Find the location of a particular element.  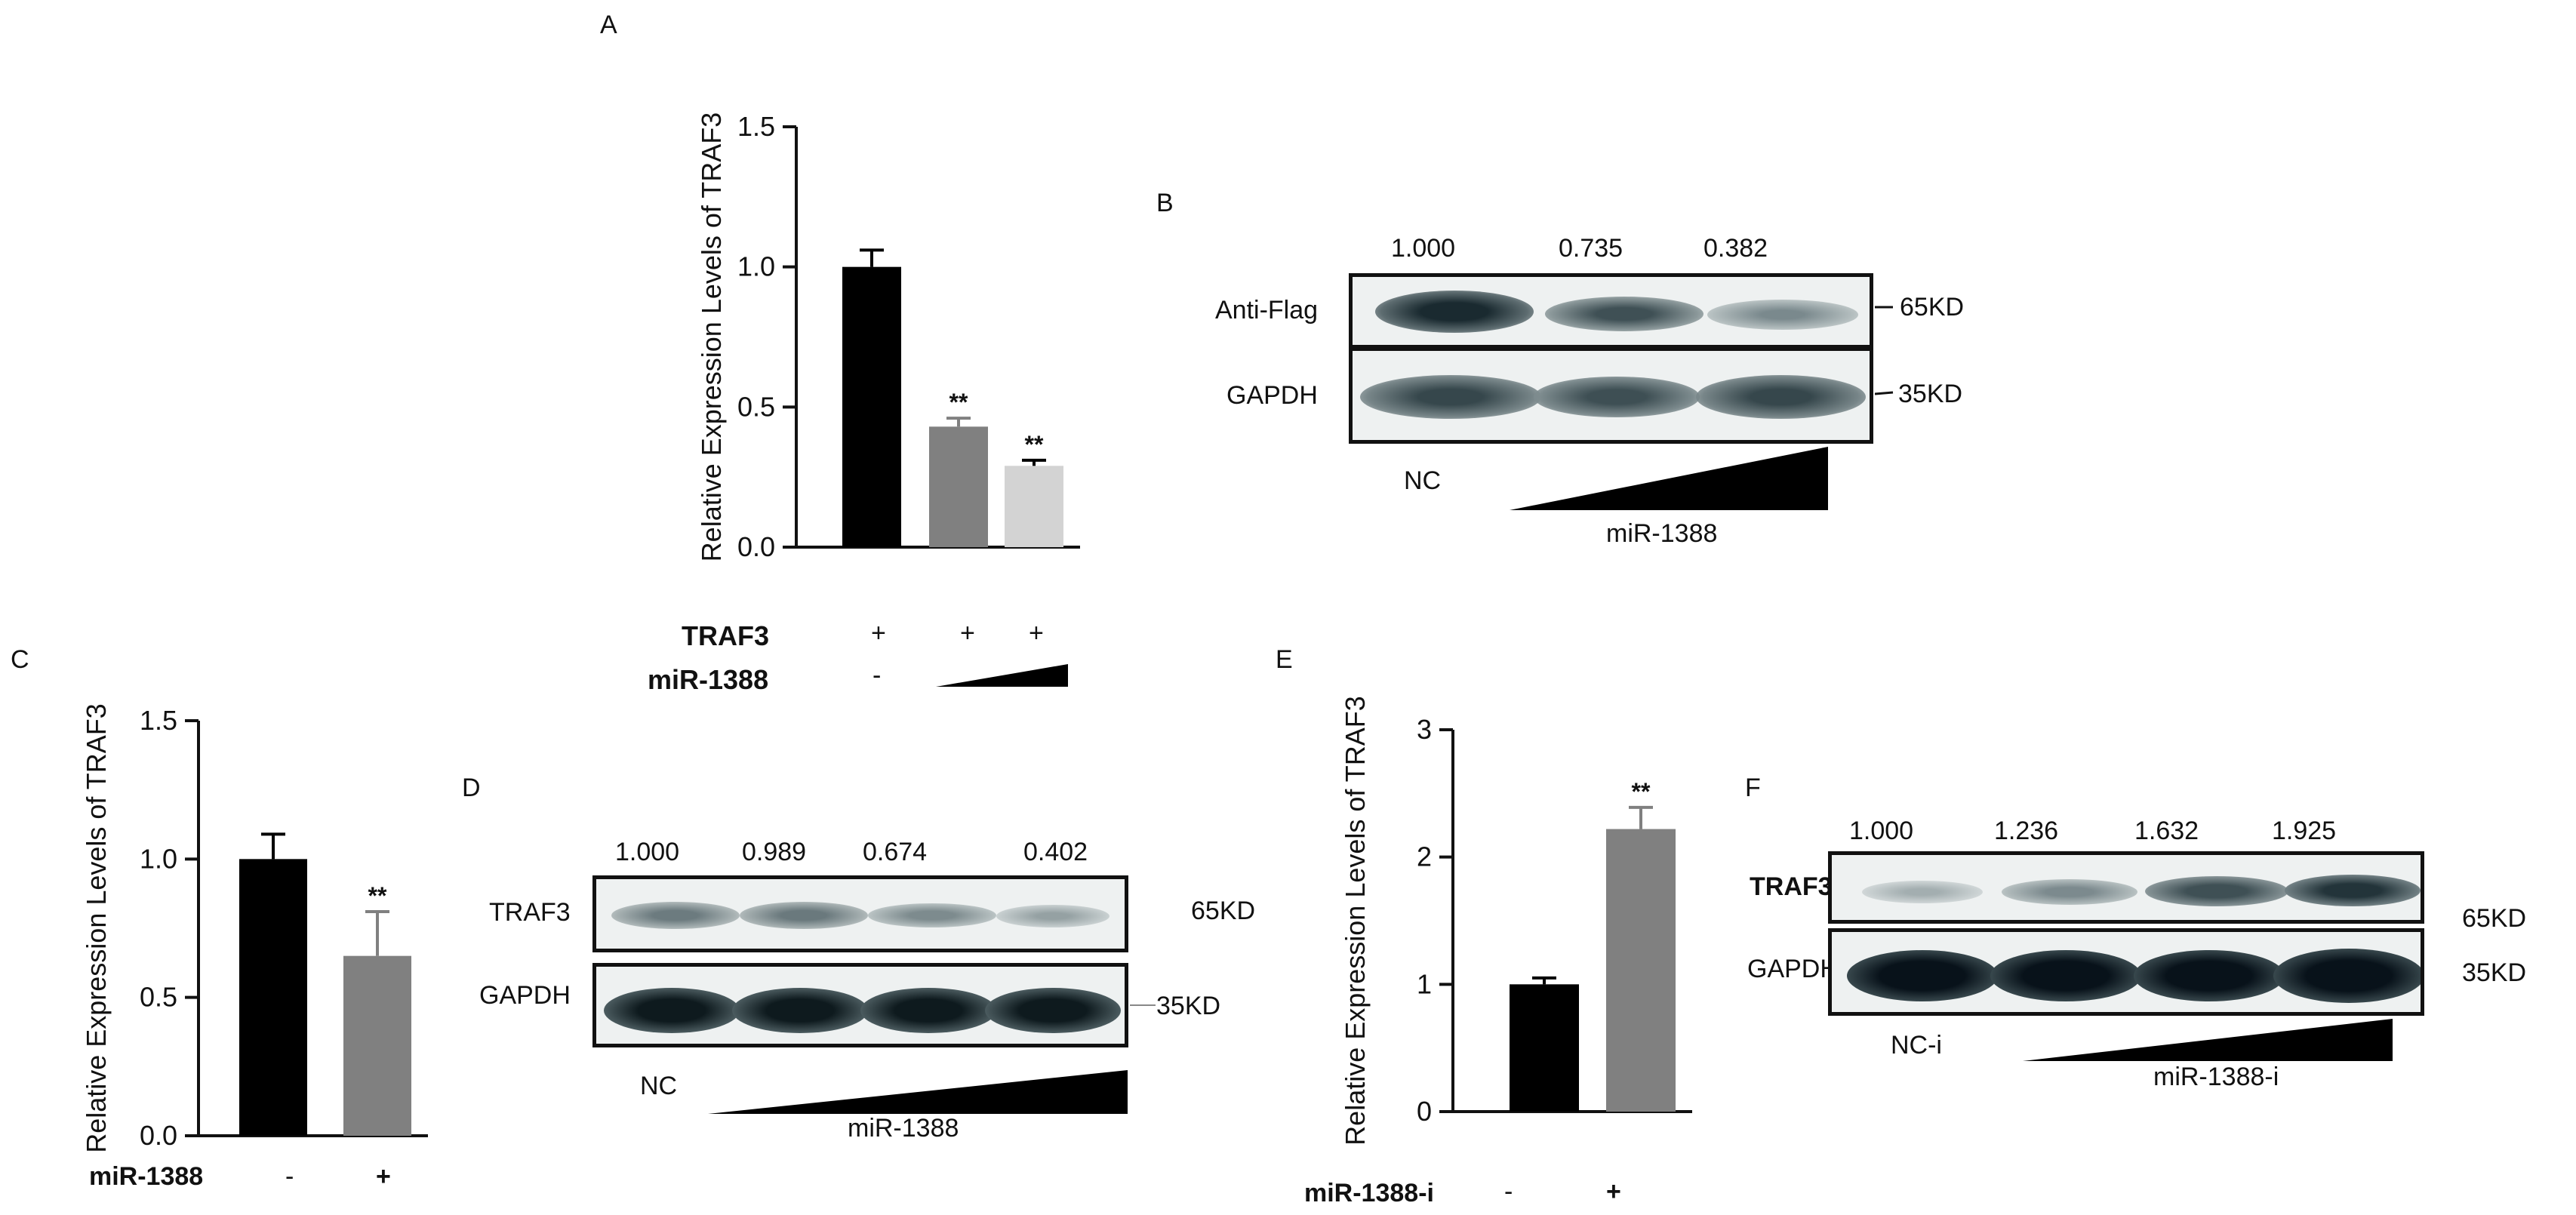

blot-d-dose-ramp is located at coordinates (918, 1092).